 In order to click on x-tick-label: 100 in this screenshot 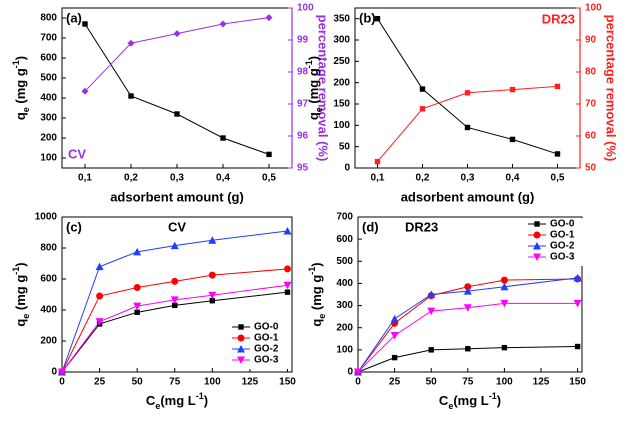, I will do `click(212, 382)`.